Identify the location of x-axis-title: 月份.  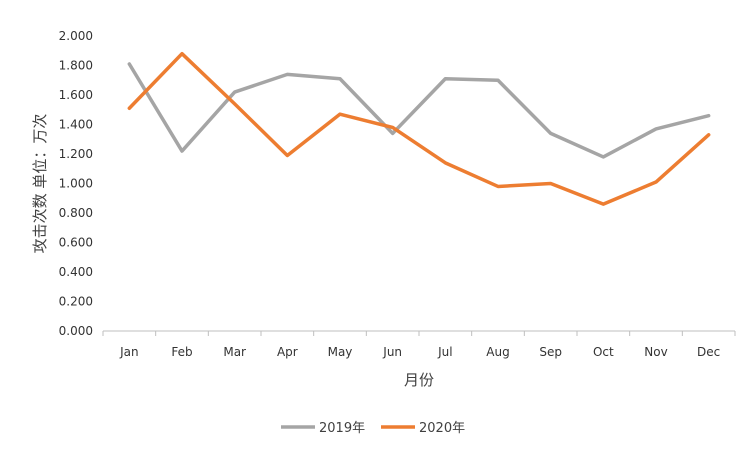
(419, 380).